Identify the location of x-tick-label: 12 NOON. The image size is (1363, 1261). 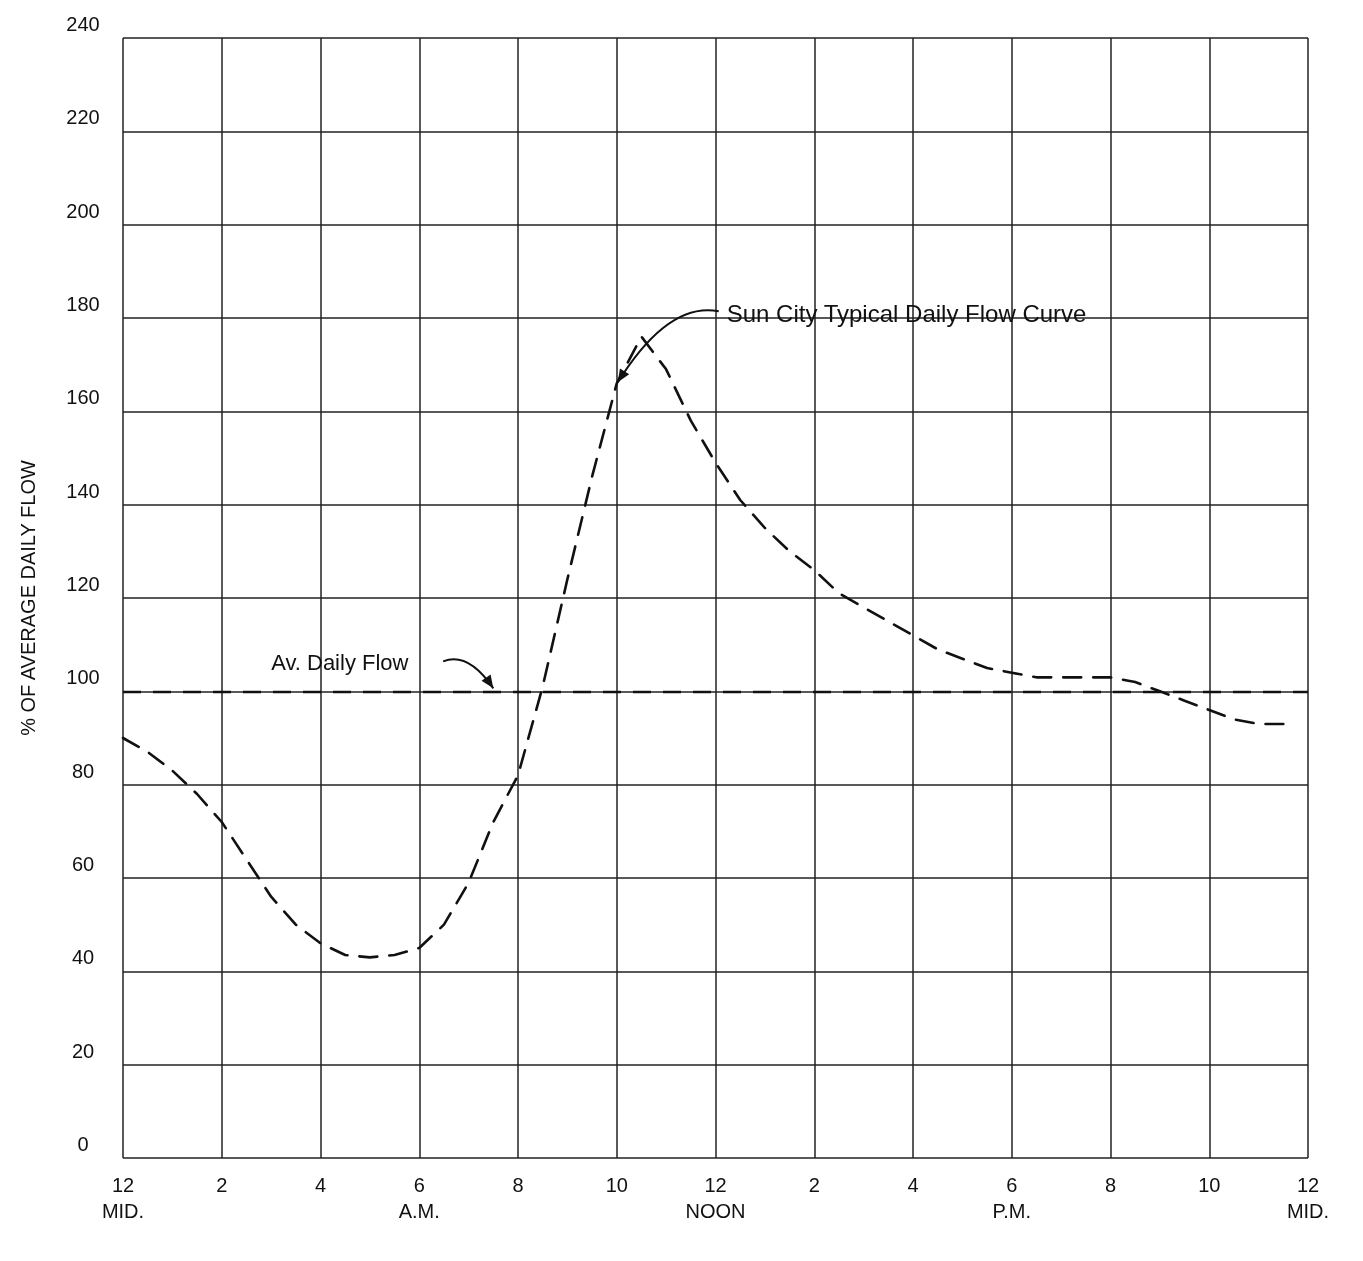
(715, 1198).